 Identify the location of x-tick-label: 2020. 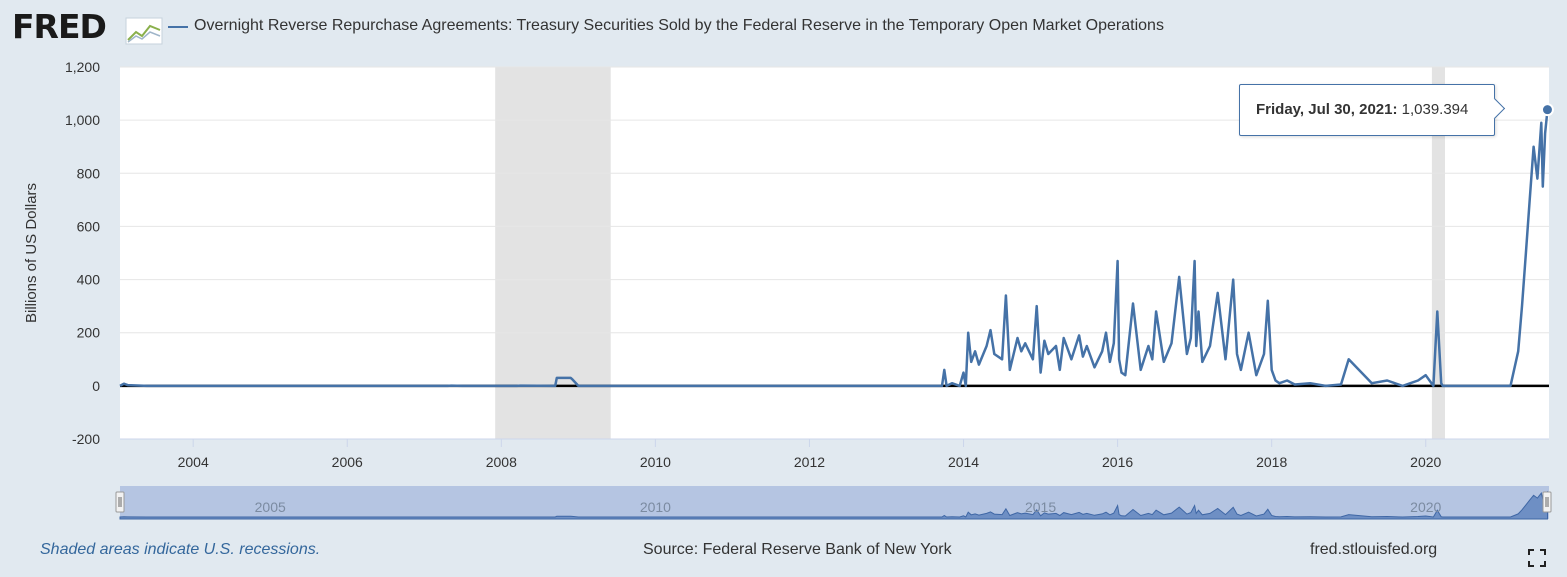
(1425, 462).